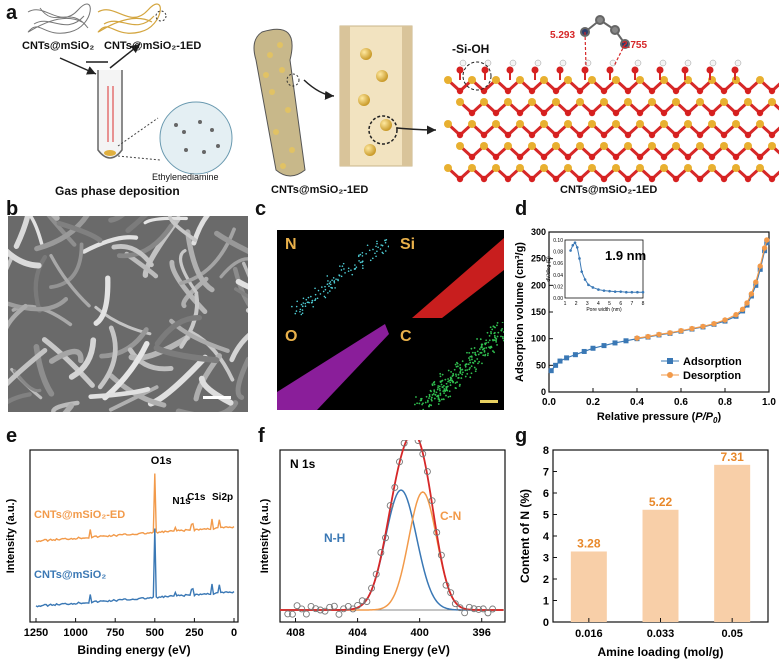 The width and height of the screenshot is (779, 667). Describe the element at coordinates (471, 49) in the screenshot. I see `label-sioh: -Si-OH` at that location.